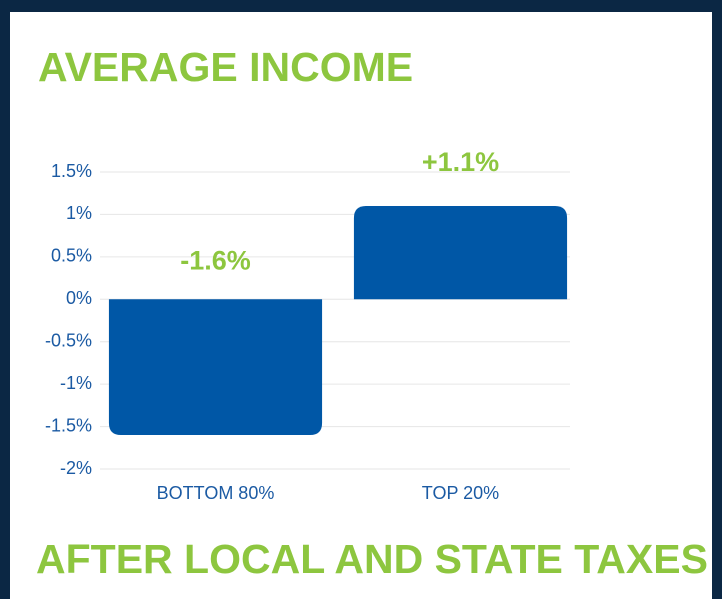 The width and height of the screenshot is (722, 599). I want to click on x-tick-label: TOP 20%, so click(460, 493).